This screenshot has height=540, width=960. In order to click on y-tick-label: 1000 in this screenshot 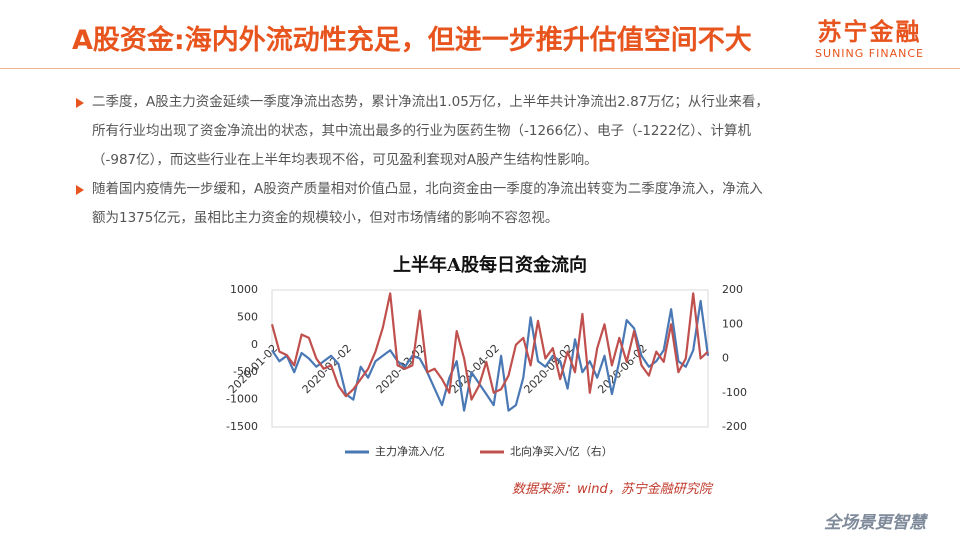, I will do `click(244, 289)`.